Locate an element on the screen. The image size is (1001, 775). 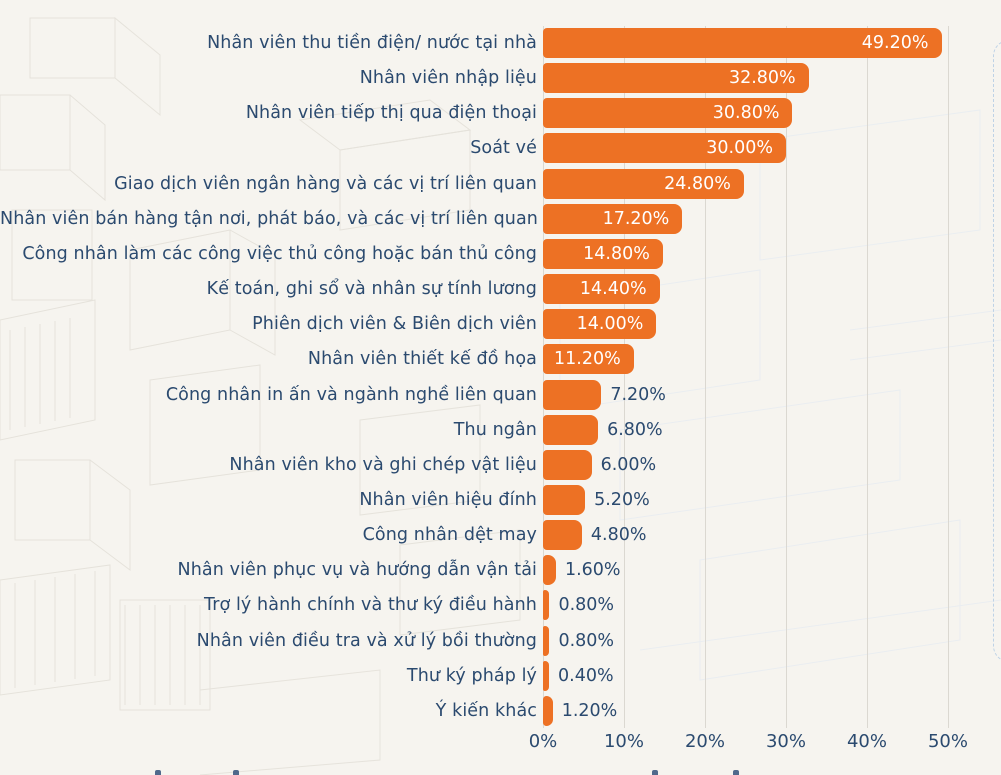
category-label: Thư ký pháp lý is located at coordinates (471, 675).